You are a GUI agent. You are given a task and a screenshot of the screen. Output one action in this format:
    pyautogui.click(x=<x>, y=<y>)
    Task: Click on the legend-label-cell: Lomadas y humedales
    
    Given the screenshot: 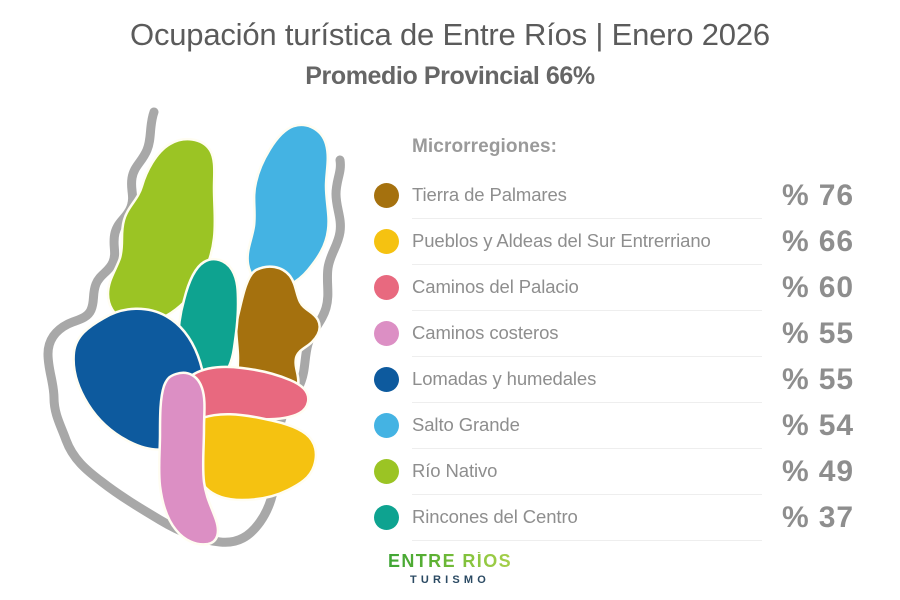 What is the action you would take?
    pyautogui.click(x=587, y=380)
    